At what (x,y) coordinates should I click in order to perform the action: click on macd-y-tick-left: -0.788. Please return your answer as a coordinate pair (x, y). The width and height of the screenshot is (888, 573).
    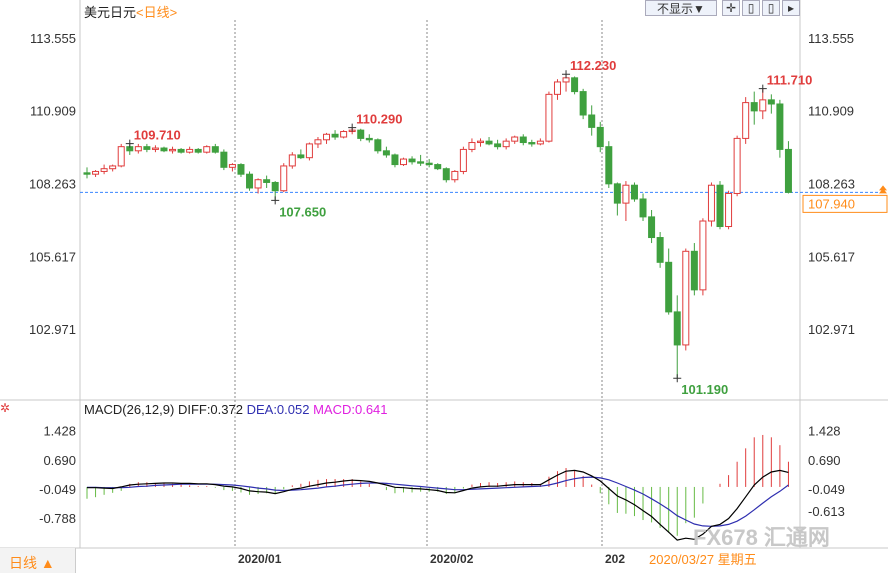
    Looking at the image, I should click on (57, 518).